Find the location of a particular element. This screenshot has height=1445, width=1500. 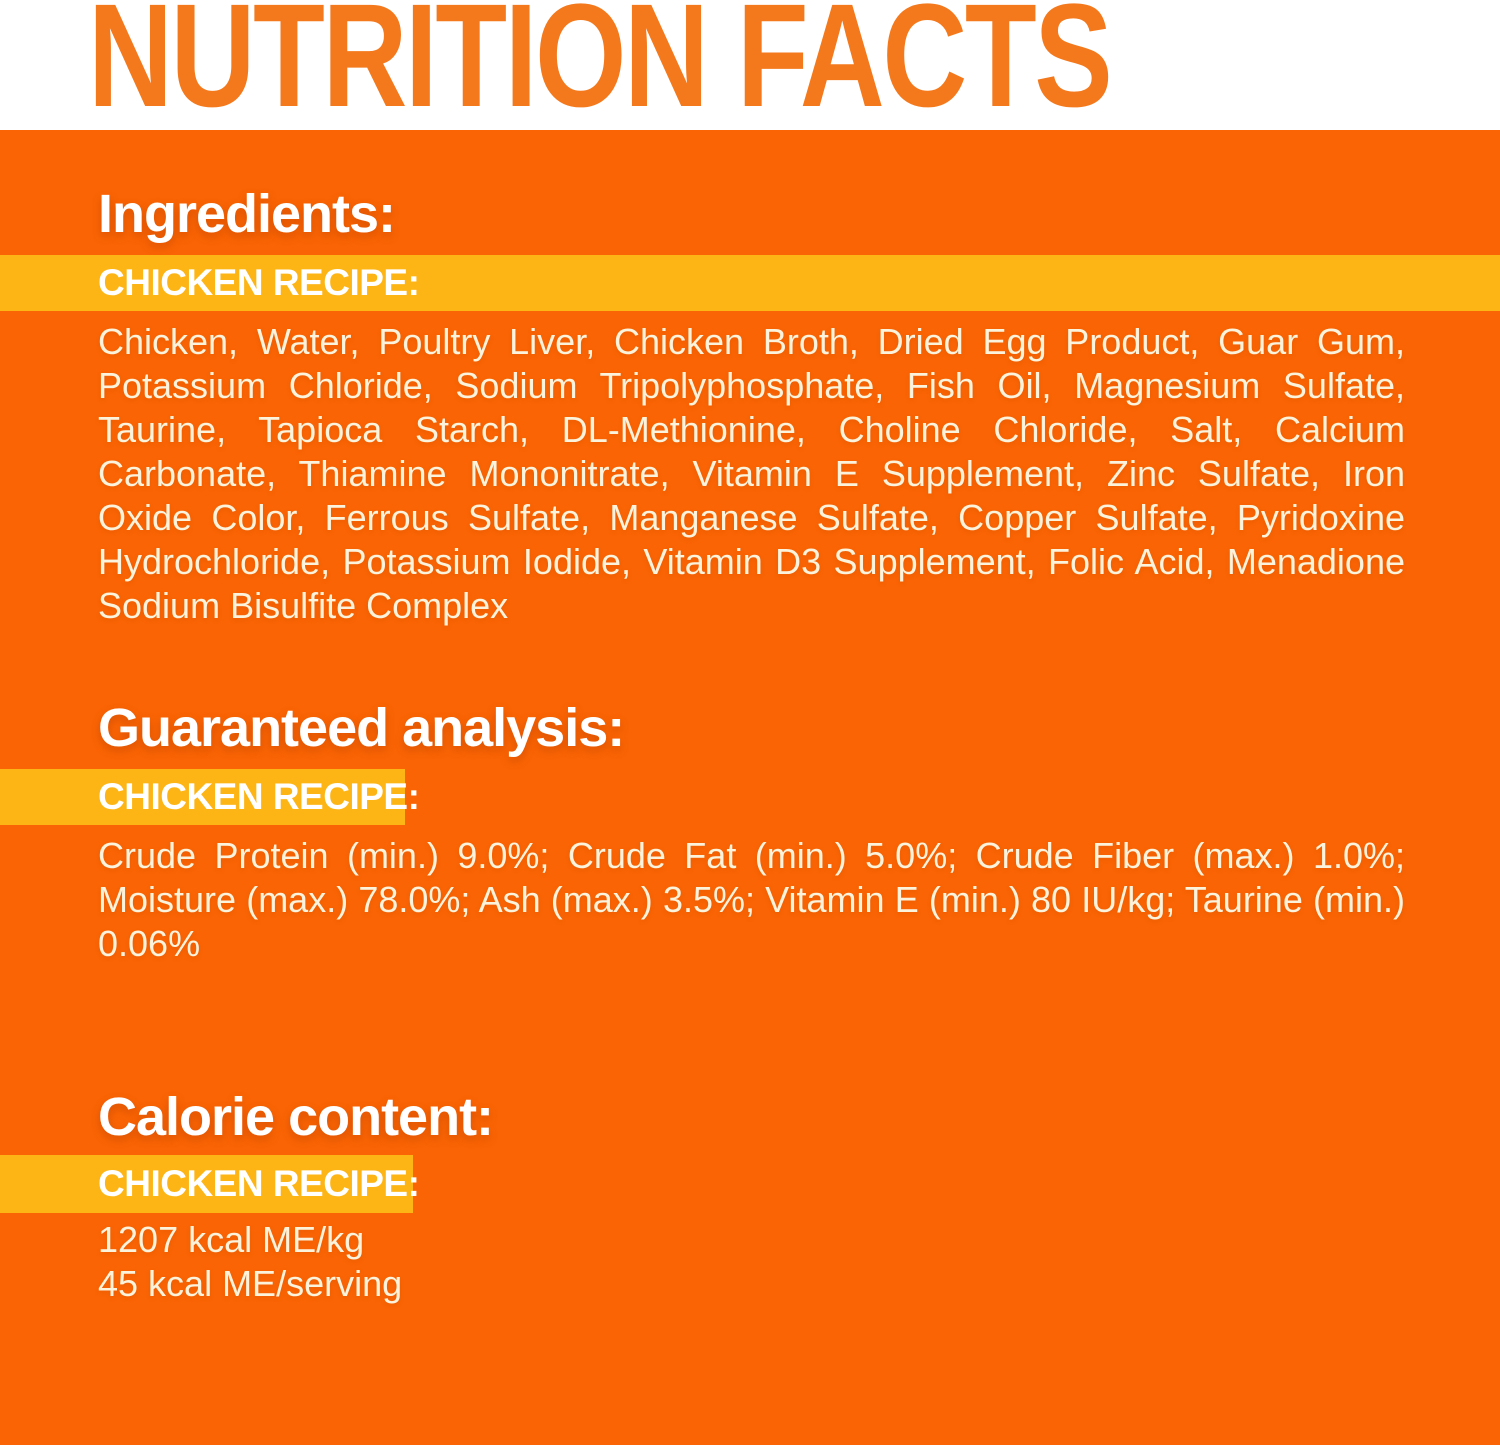

page-title: NUTRITION FACTS is located at coordinates (600, 69).